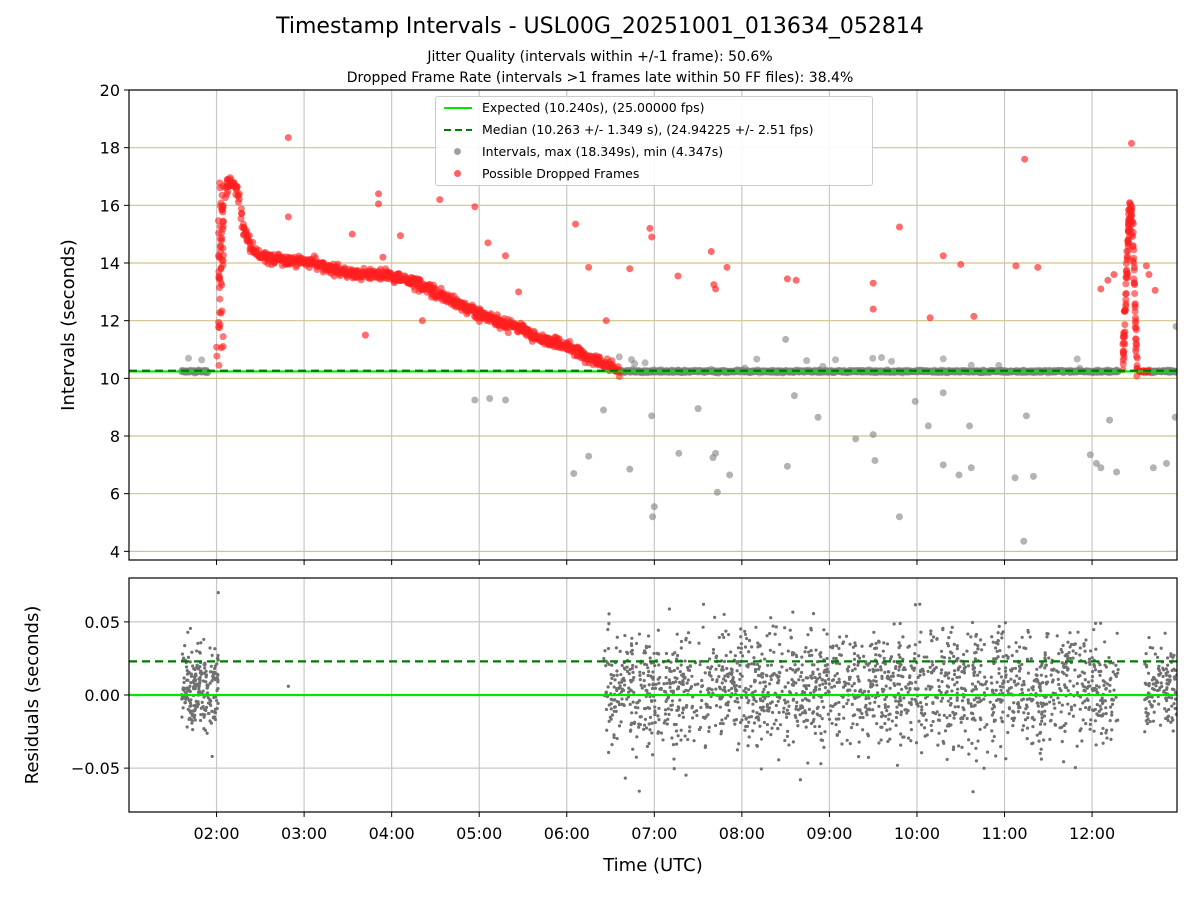 The width and height of the screenshot is (1200, 900). What do you see at coordinates (829, 833) in the screenshot?
I see `xtick-label-09:00: 09:00` at bounding box center [829, 833].